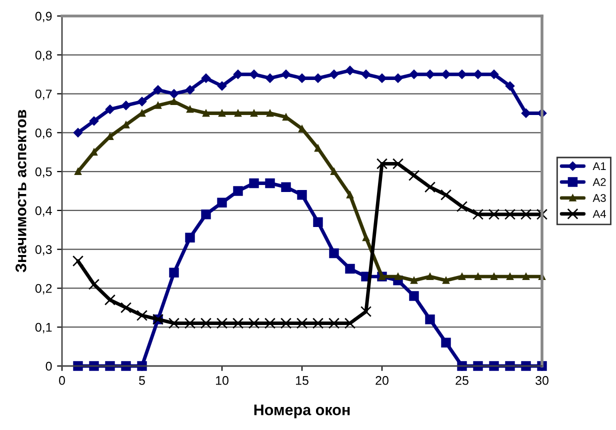 The width and height of the screenshot is (616, 430). Describe the element at coordinates (599, 214) in the screenshot. I see `legend-label: A4` at that location.